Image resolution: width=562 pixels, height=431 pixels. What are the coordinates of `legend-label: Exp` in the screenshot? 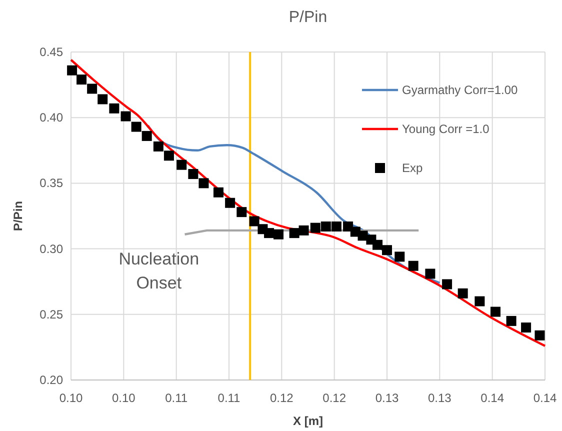 It's located at (413, 168).